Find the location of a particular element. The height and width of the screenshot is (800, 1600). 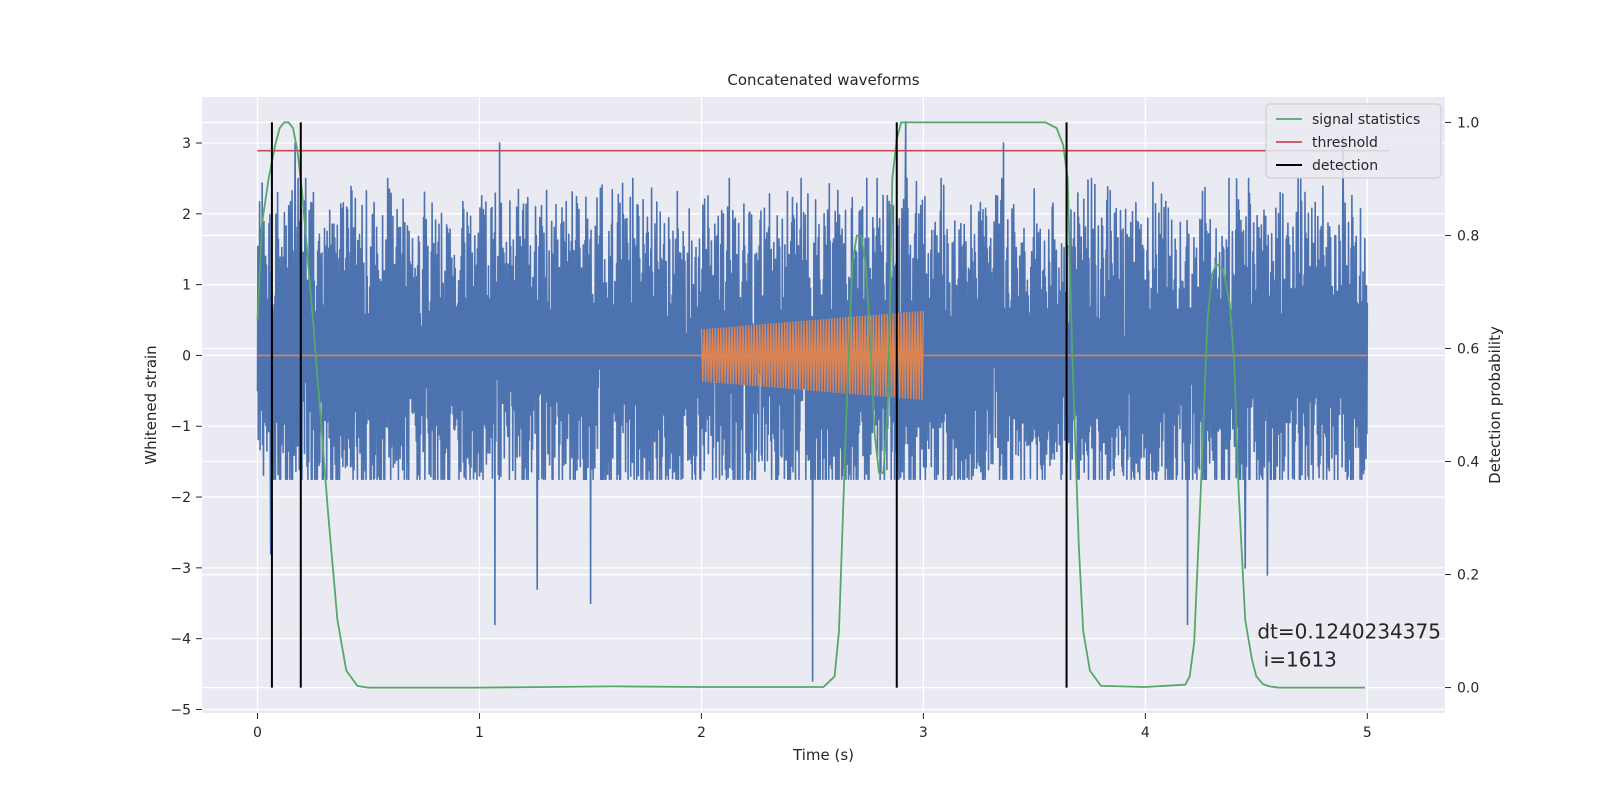

y2-tick-label: 0.2 is located at coordinates (1468, 576).